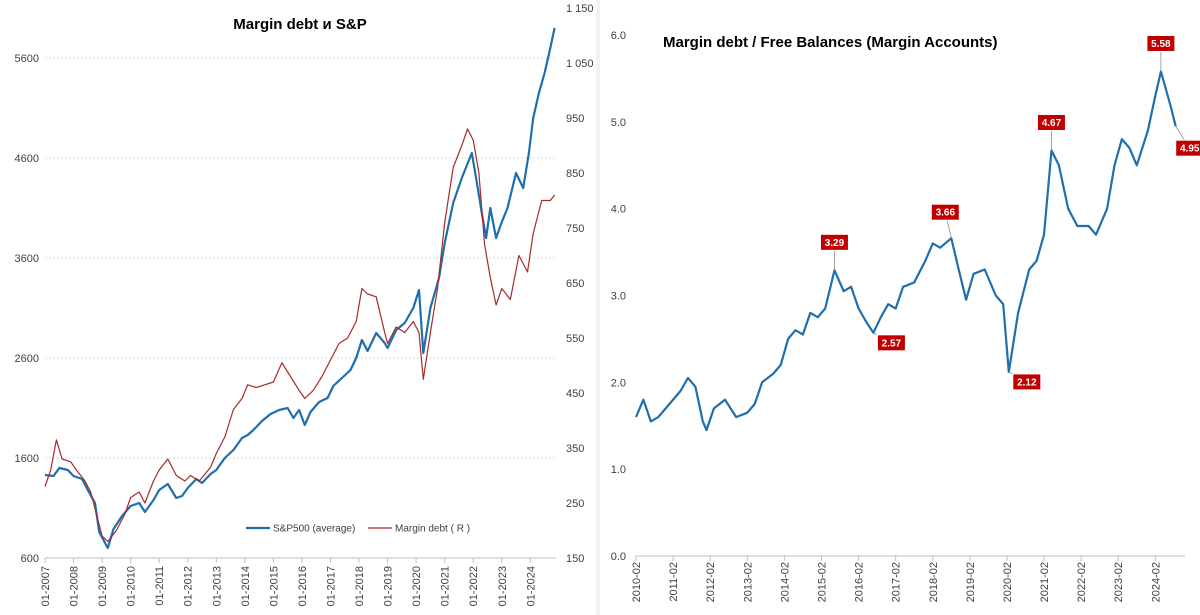  What do you see at coordinates (575, 394) in the screenshot?
I see `y-right-tick-label: 450` at bounding box center [575, 394].